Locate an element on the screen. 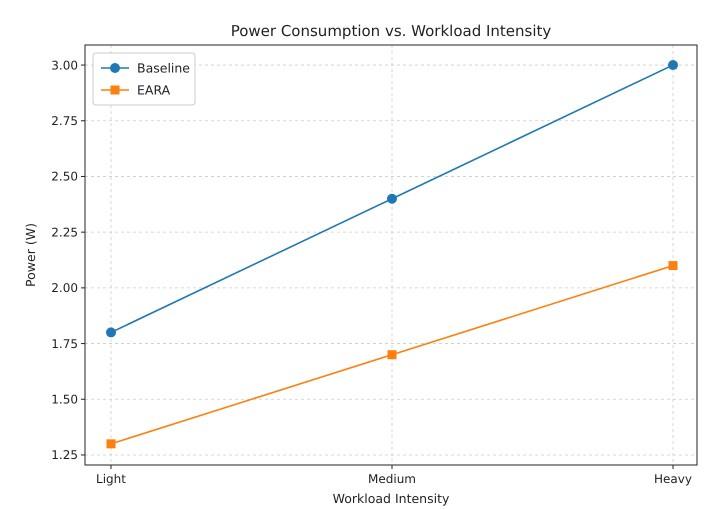 This screenshot has height=509, width=705. x-tick-label: Heavy is located at coordinates (673, 479).